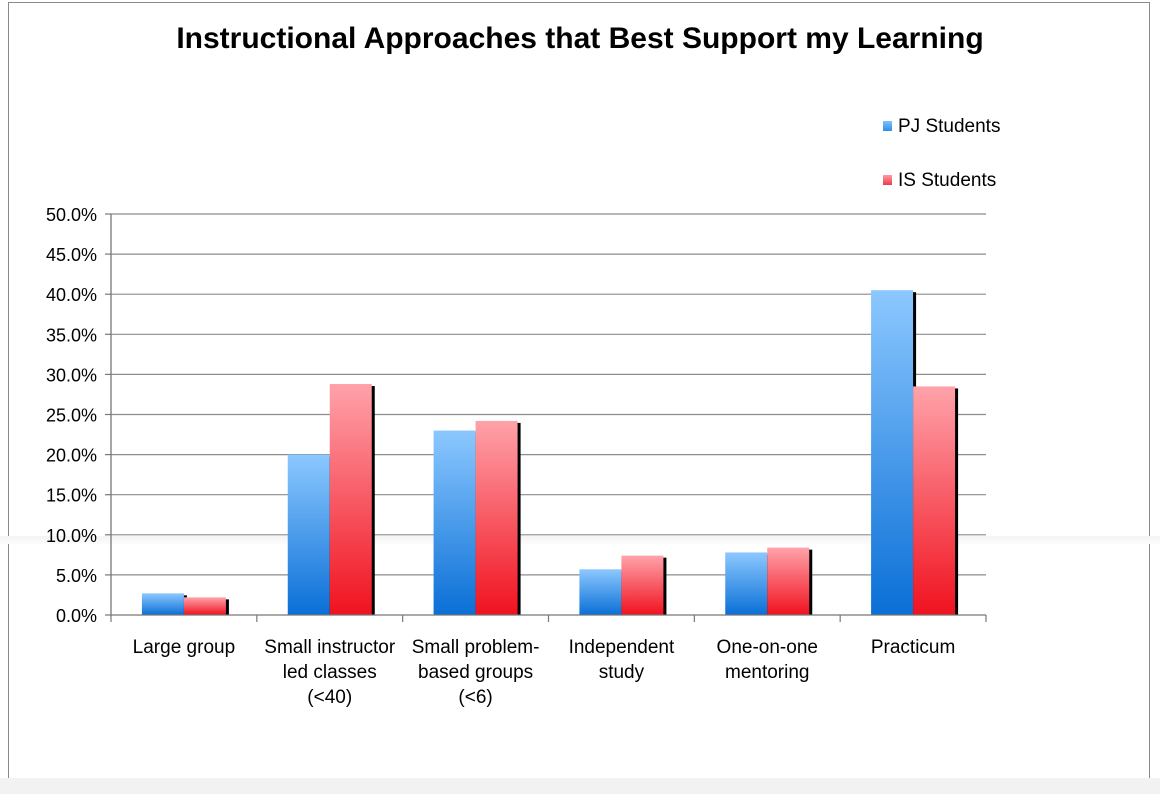 This screenshot has height=794, width=1160. What do you see at coordinates (622, 660) in the screenshot?
I see `x-category-label: Independent study` at bounding box center [622, 660].